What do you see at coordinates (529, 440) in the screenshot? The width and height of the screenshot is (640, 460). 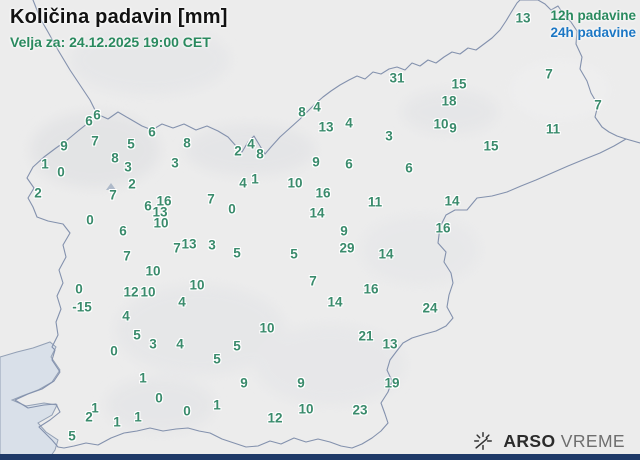 I see `brand-arso: ARSO` at bounding box center [529, 440].